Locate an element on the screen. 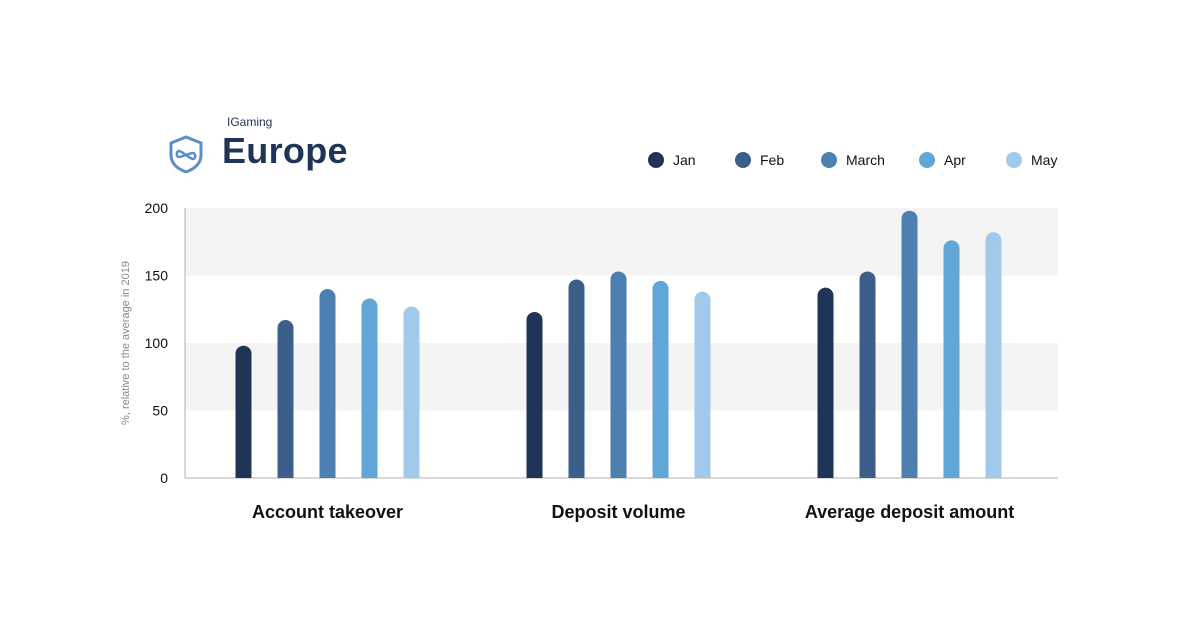 Image resolution: width=1201 pixels, height=629 pixels. chart-title: Europe is located at coordinates (285, 150).